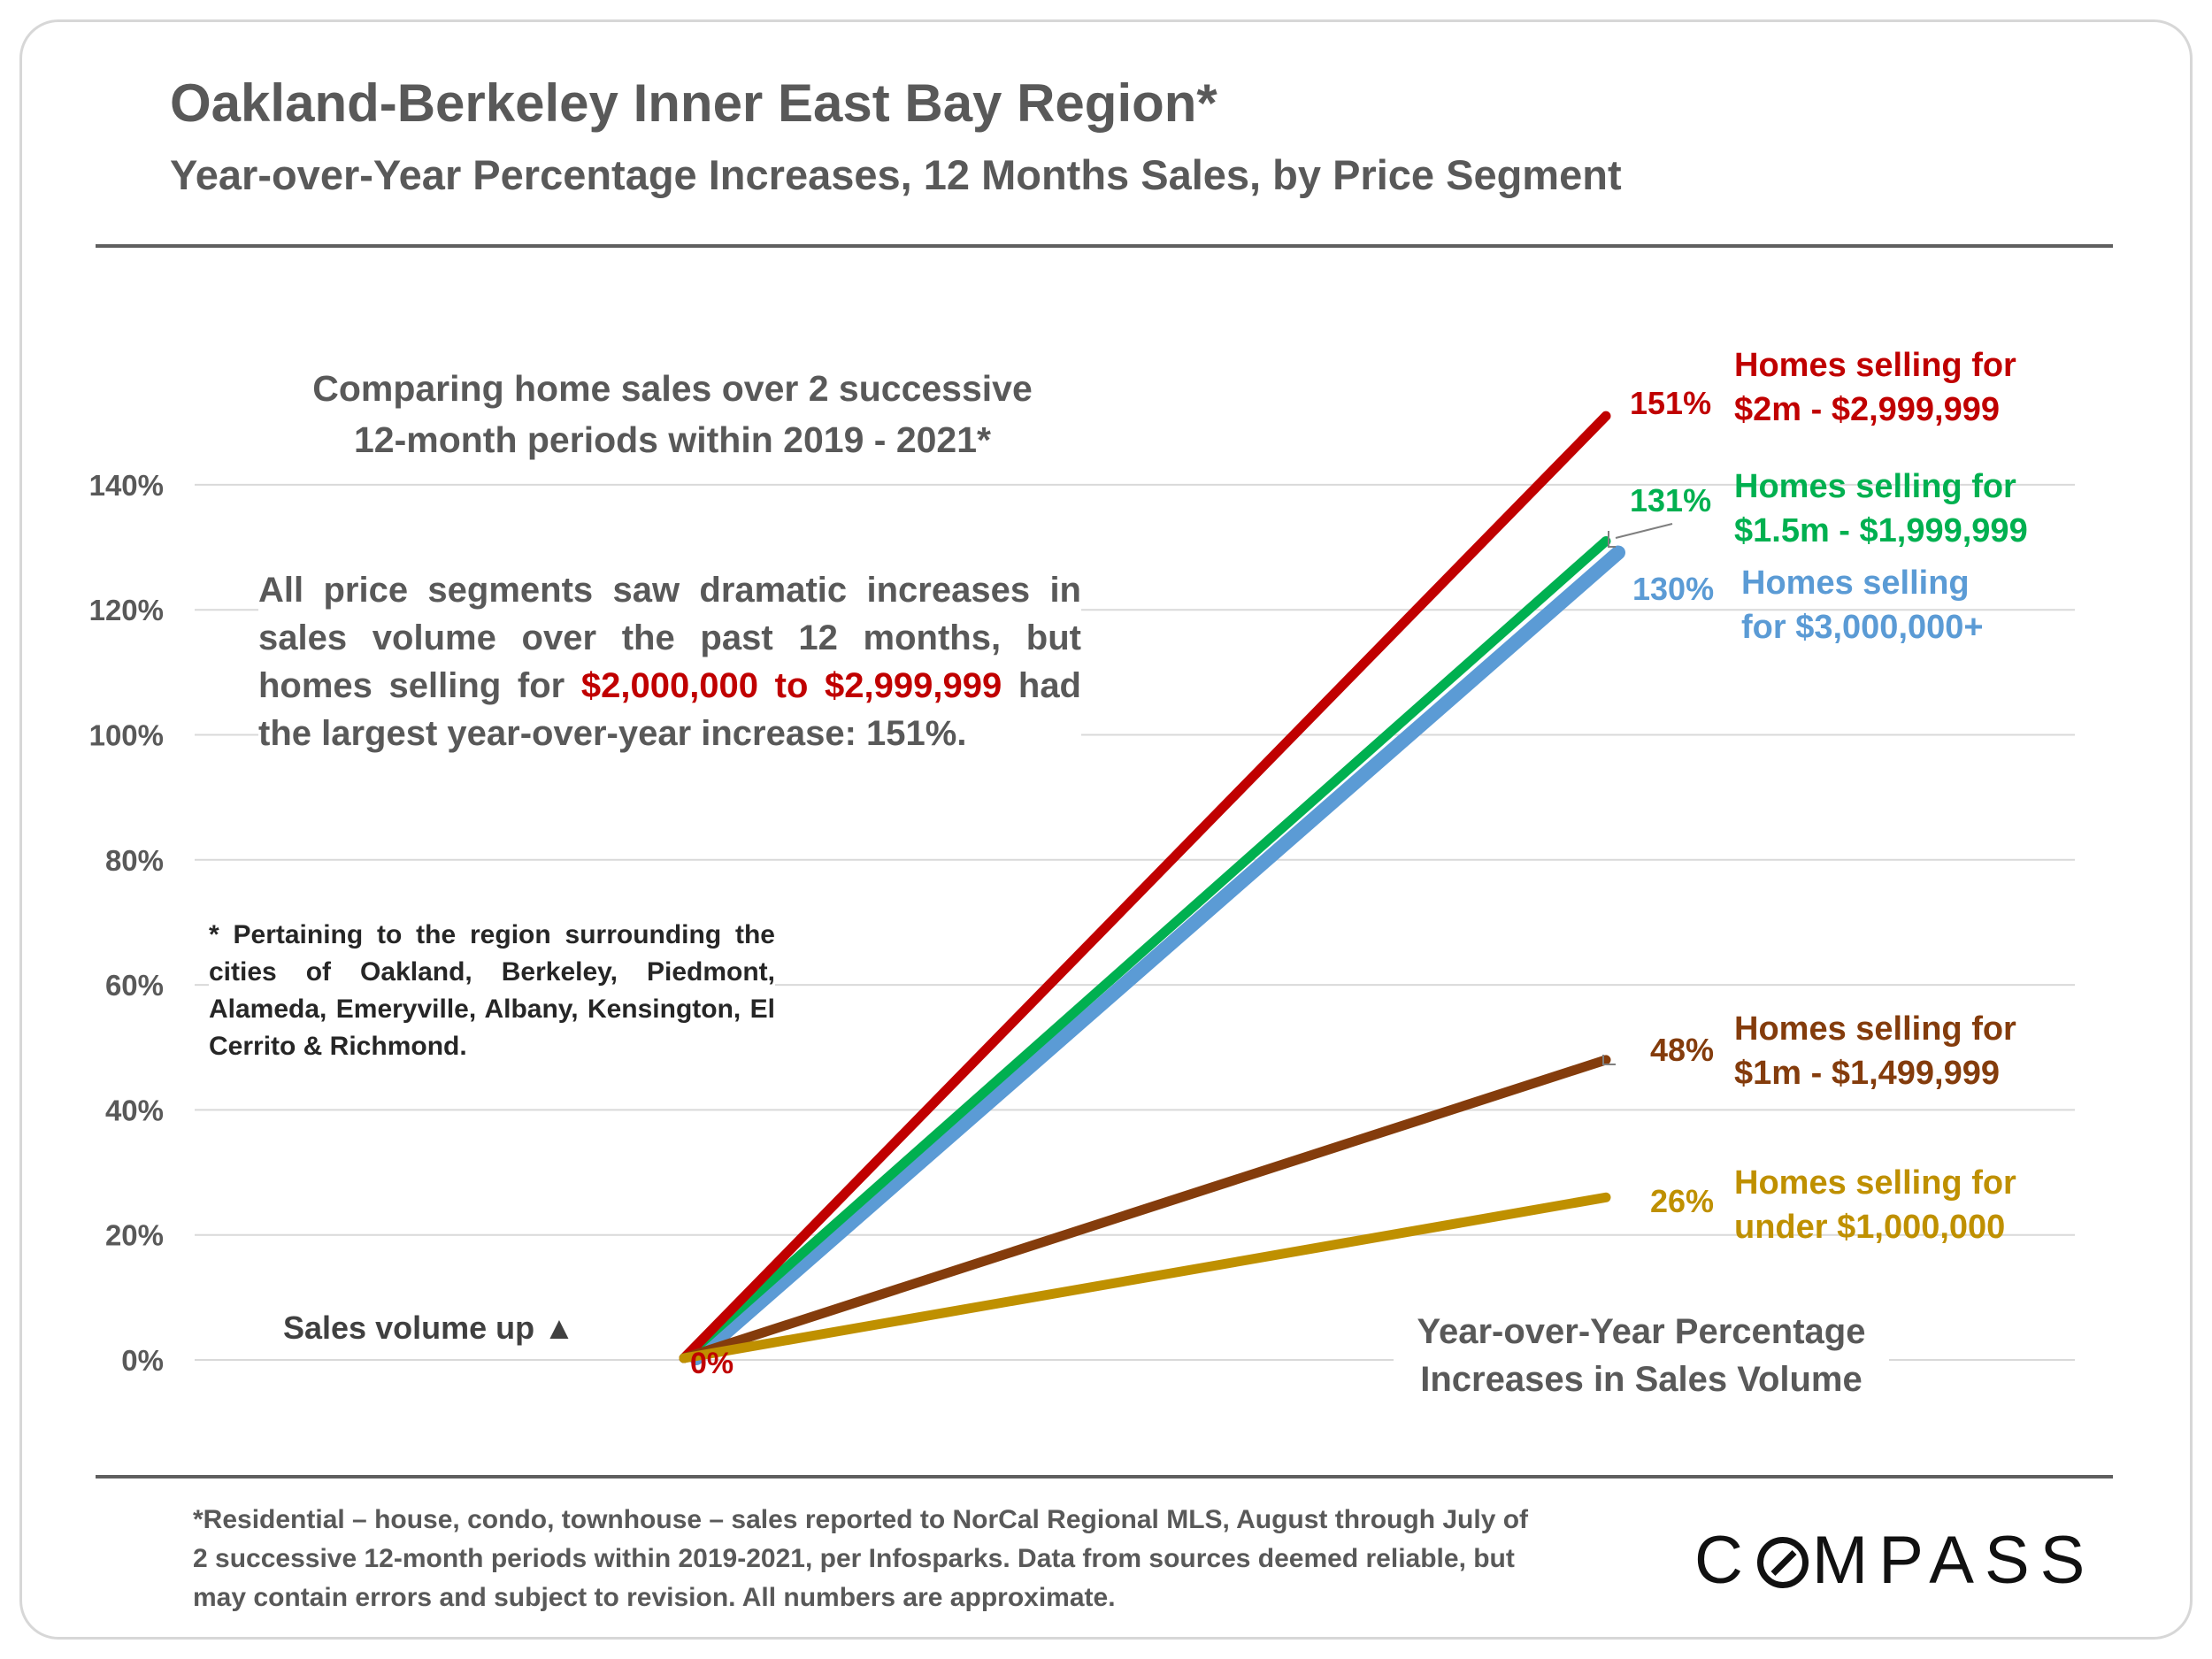 This screenshot has width=2212, height=1659. Describe the element at coordinates (1881, 531) in the screenshot. I see `legend-label-line: $1.5m - $1,999,999` at that location.